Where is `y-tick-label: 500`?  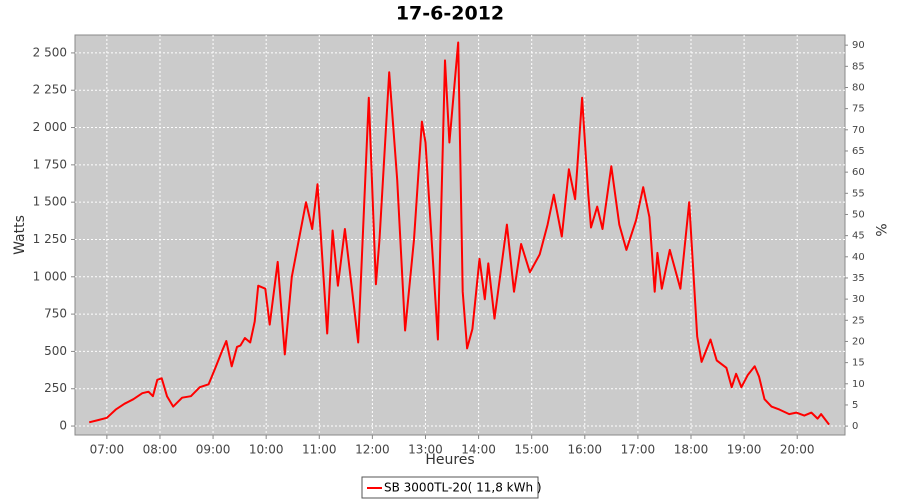
y-tick-label: 500 is located at coordinates (55, 351).